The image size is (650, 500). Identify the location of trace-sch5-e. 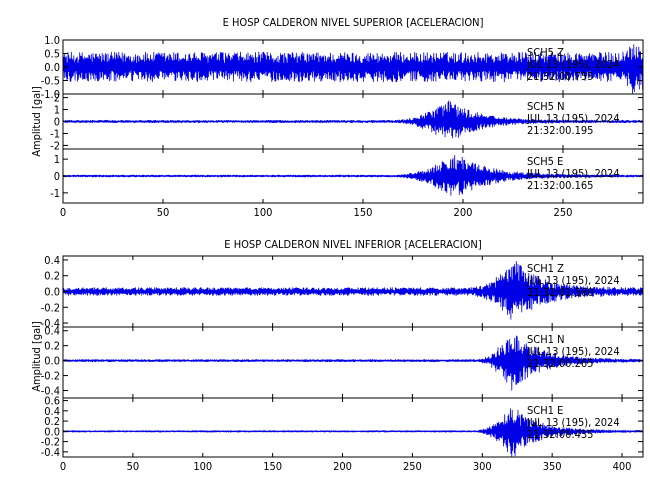
(353, 175).